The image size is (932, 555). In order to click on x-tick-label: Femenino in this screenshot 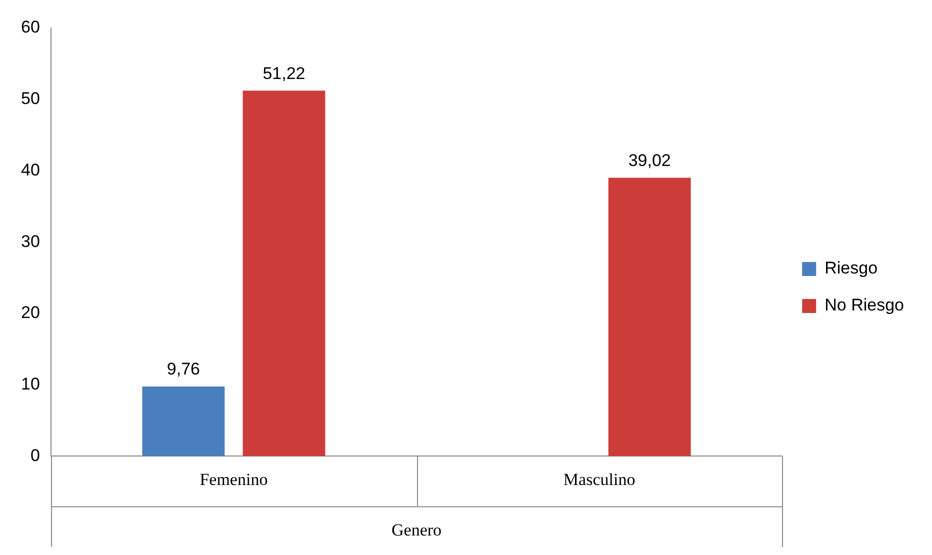, I will do `click(234, 479)`.